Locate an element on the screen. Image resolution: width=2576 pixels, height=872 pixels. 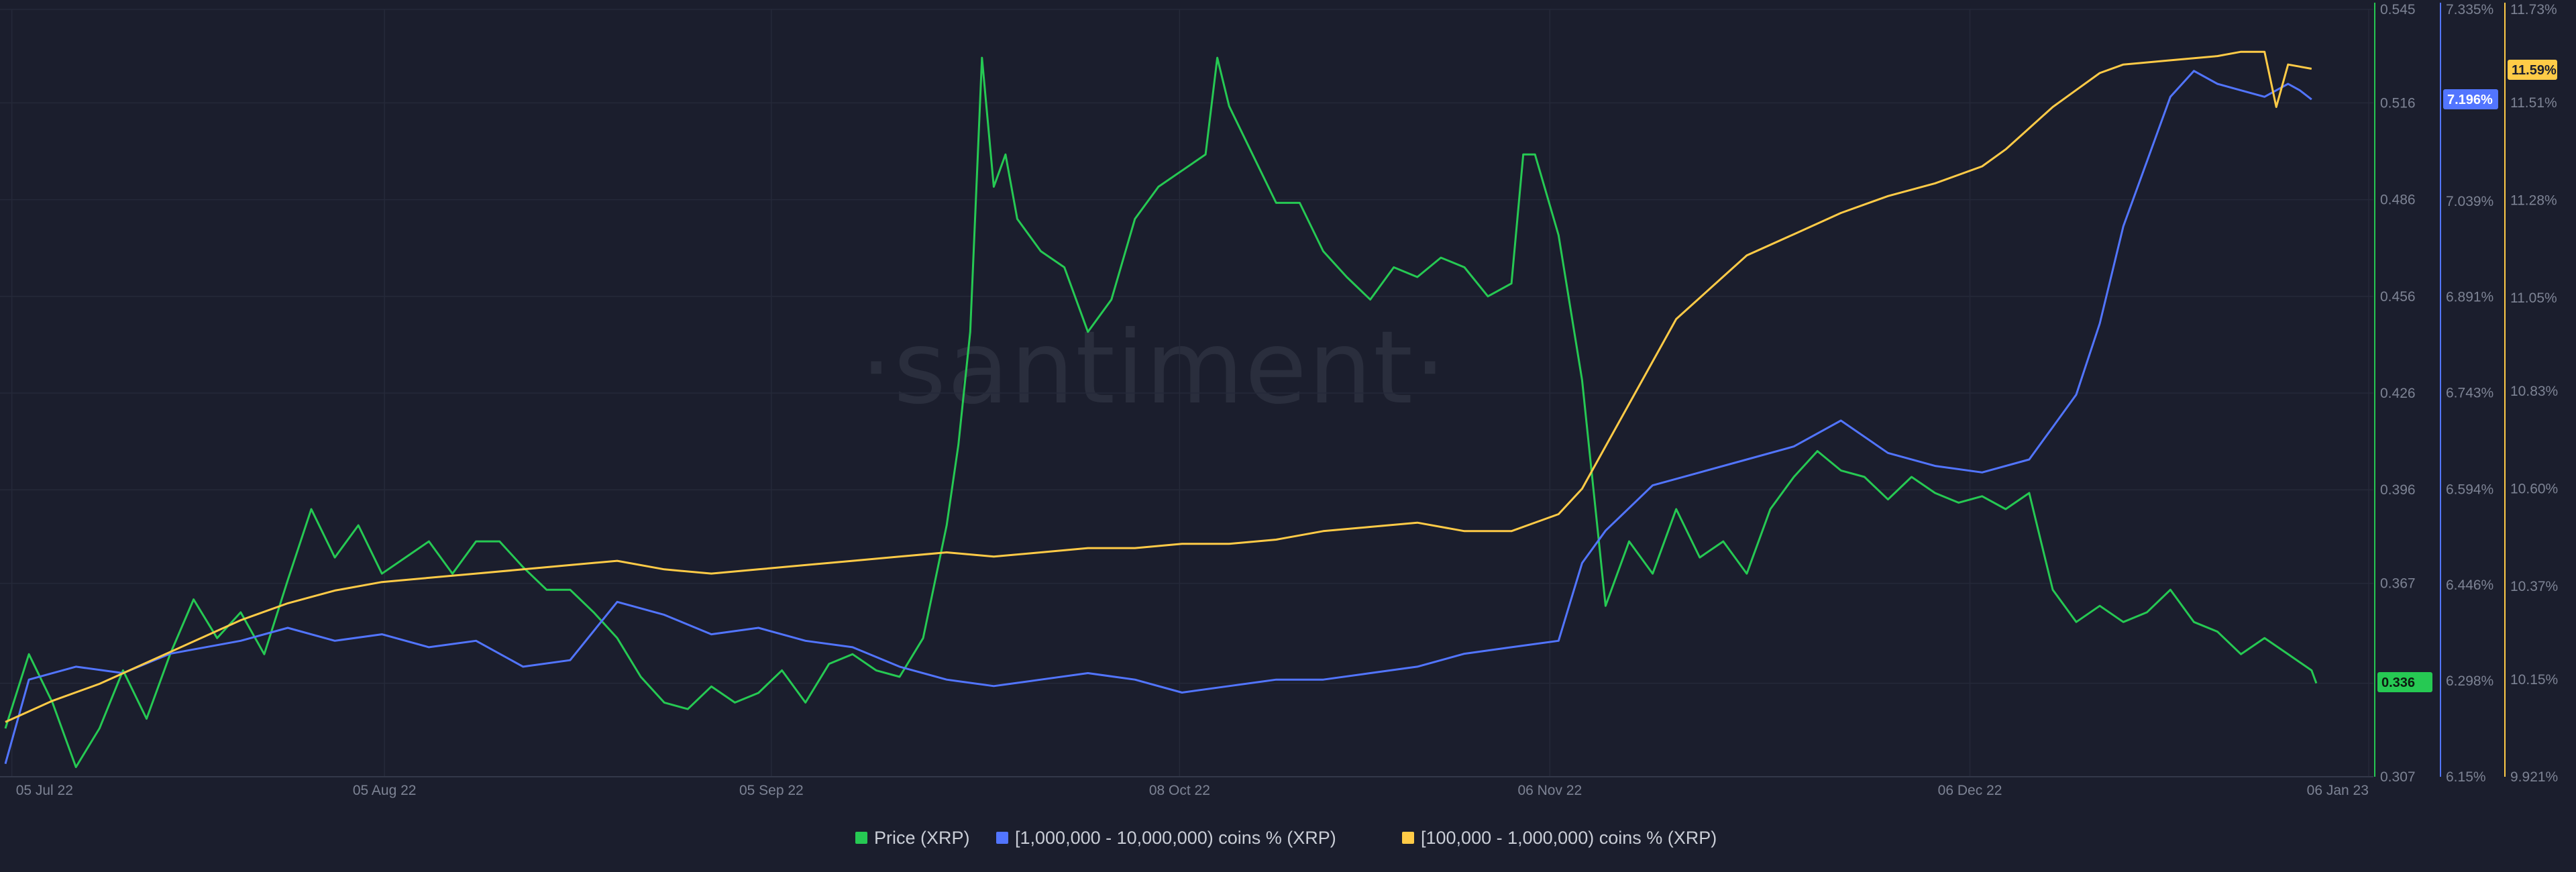
mid_holders-tick-label: 10.60% is located at coordinates (2534, 489).